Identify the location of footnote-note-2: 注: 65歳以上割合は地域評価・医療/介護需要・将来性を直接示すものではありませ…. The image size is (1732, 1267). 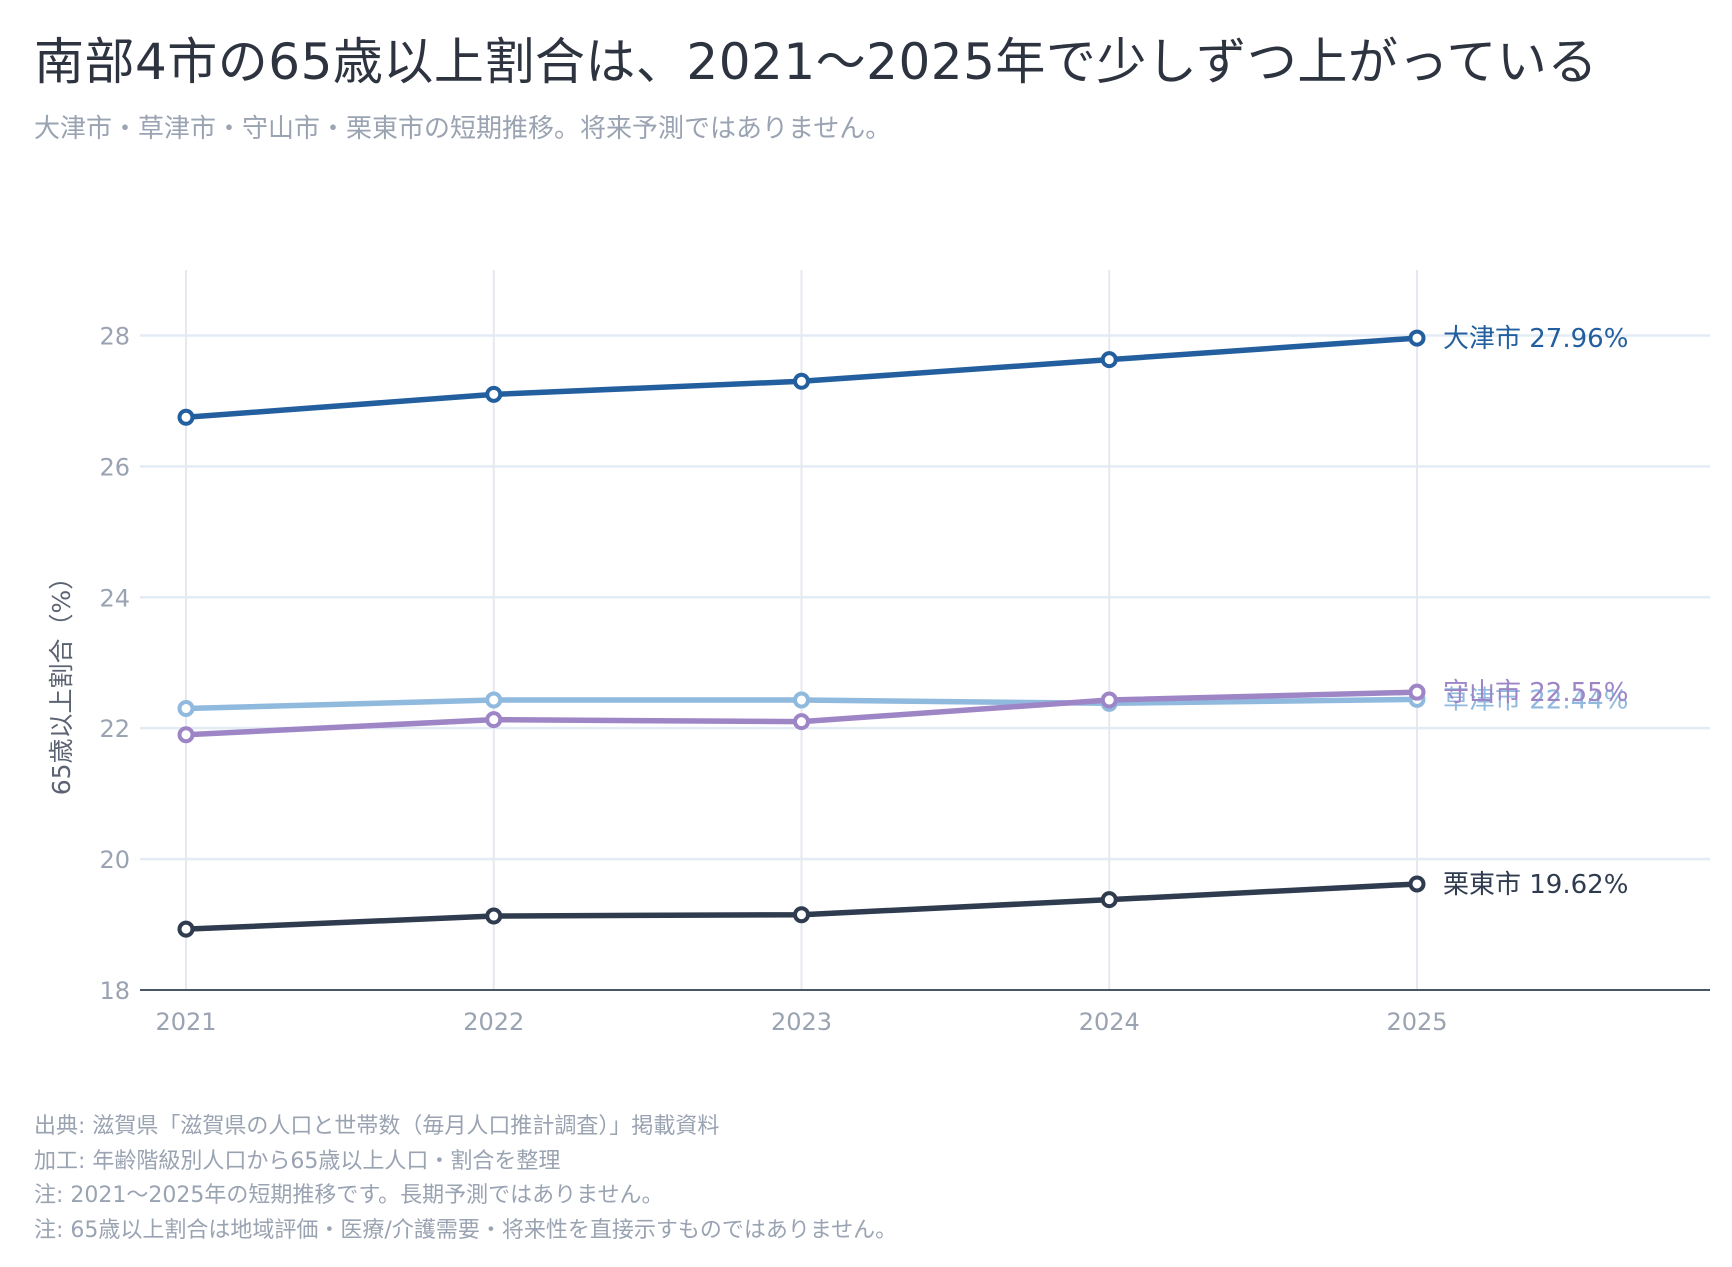
(466, 1230).